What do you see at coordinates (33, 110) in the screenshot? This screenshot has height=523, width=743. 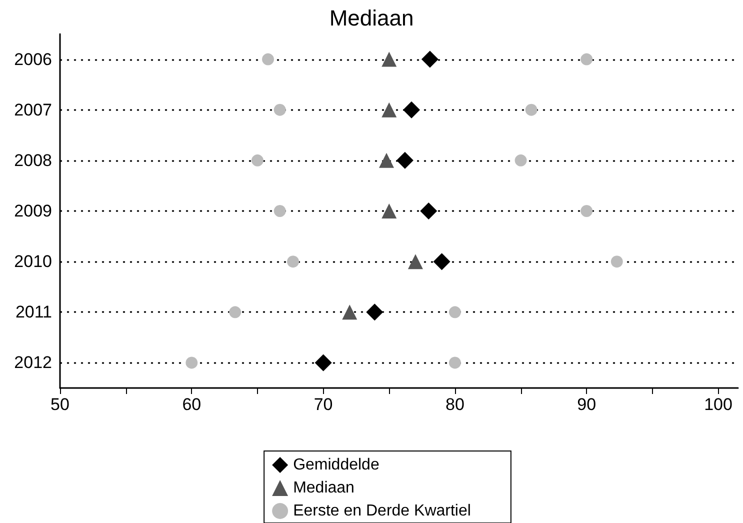 I see `y-tick-label: 2007` at bounding box center [33, 110].